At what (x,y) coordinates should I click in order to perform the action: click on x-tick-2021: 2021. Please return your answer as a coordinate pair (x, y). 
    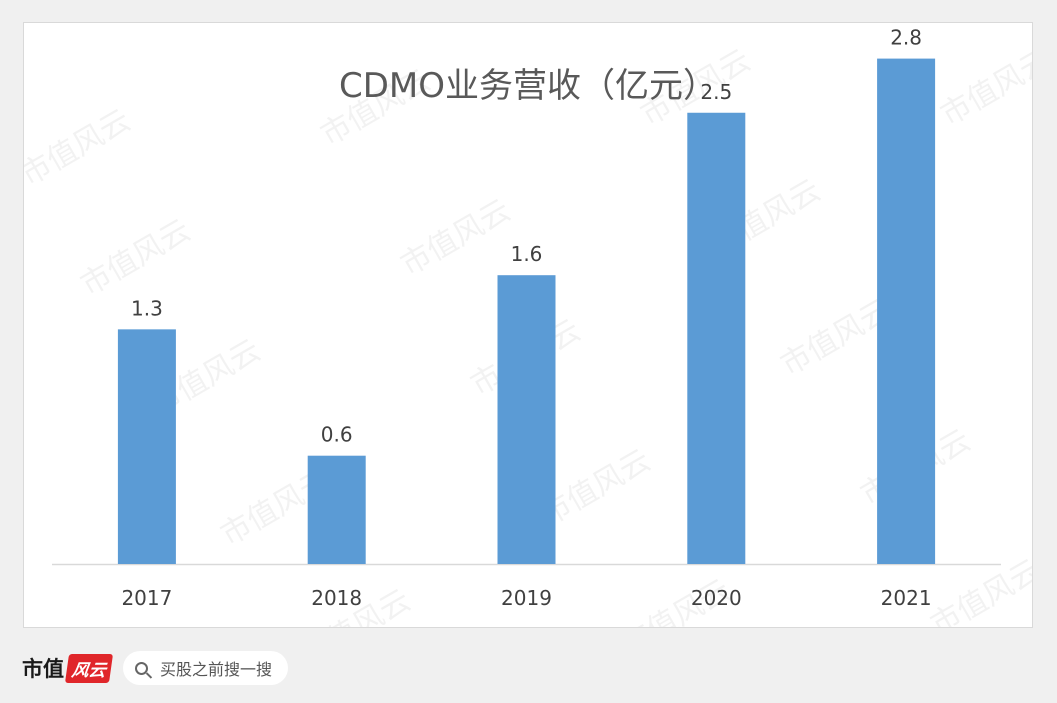
    Looking at the image, I should click on (906, 598).